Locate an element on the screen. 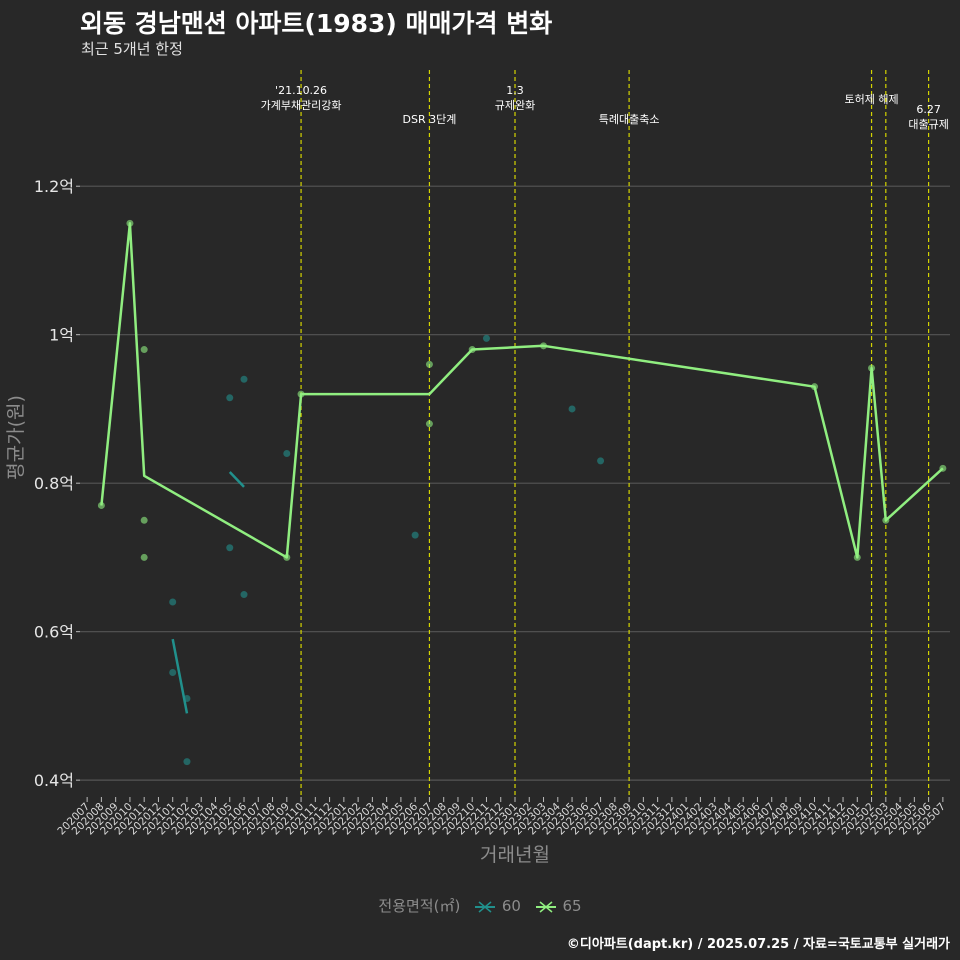 This screenshot has width=960, height=960. legend-item-65: 65 is located at coordinates (558, 906).